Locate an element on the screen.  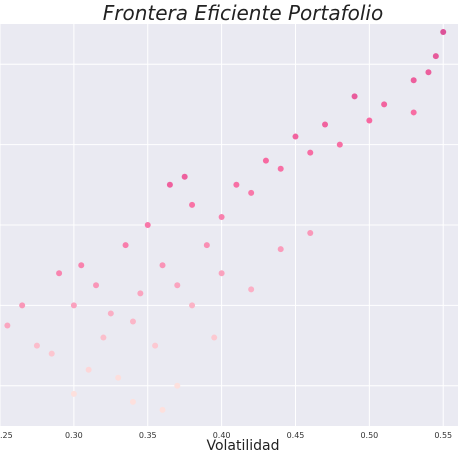
x-axis-label: Volatilidad is located at coordinates (243, 446).